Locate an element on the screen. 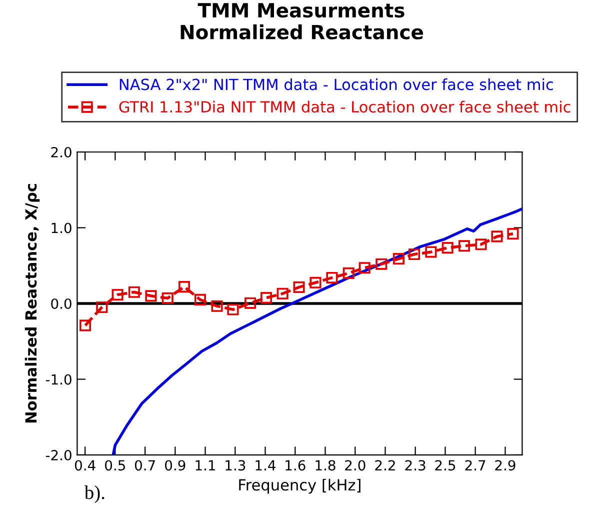 The width and height of the screenshot is (603, 517). x-tick-label: 0.4 is located at coordinates (85, 465).